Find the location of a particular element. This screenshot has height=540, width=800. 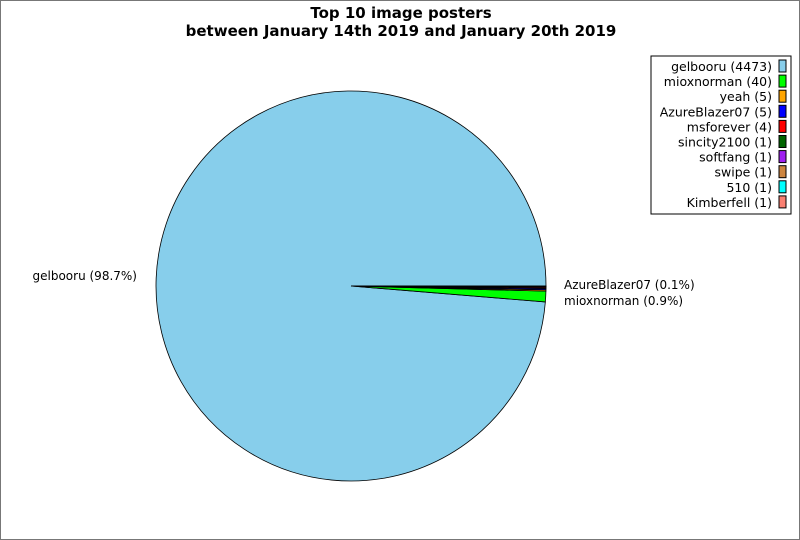

legend-box is located at coordinates (721, 135).